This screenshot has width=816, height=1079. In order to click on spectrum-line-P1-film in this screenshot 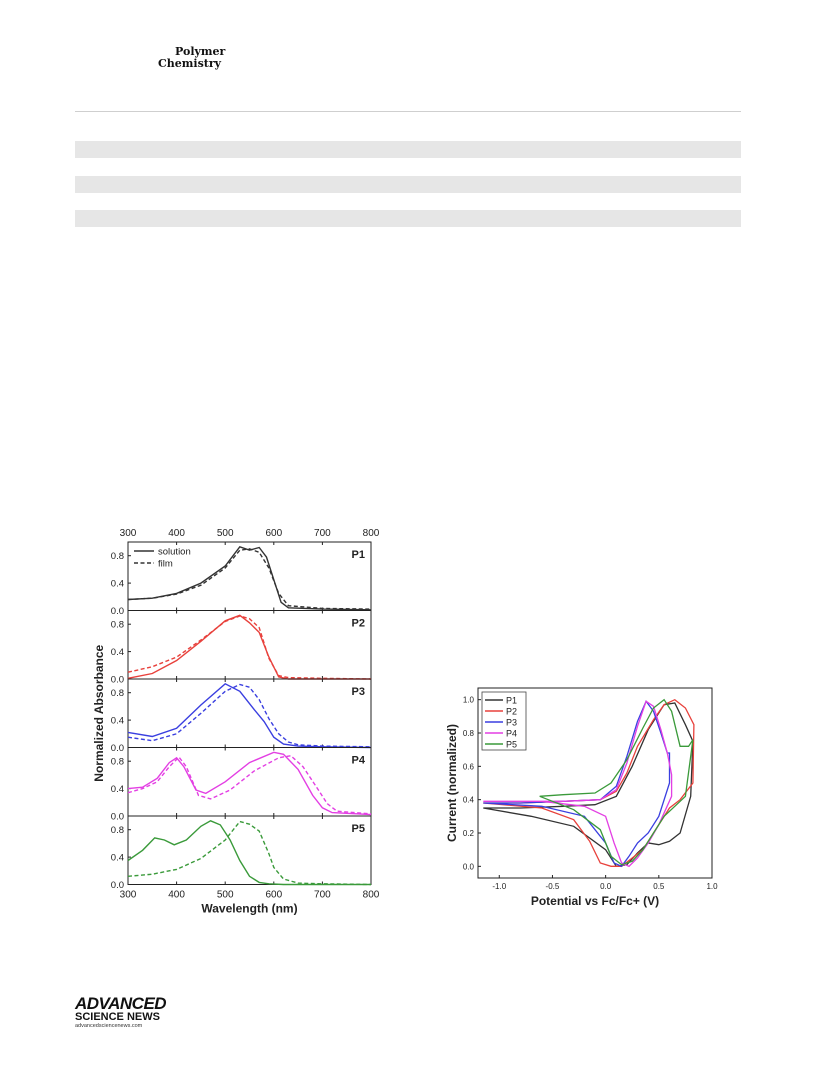, I will do `click(249, 579)`.